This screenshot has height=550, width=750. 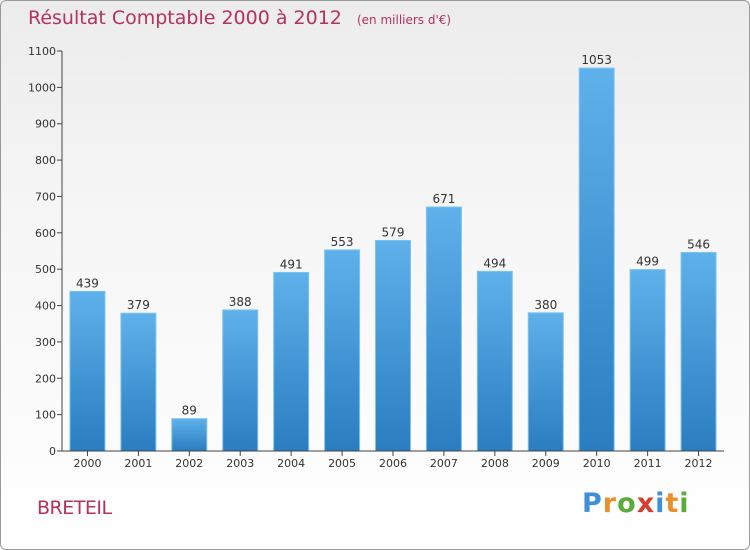 I want to click on y-tick-label: 400, so click(x=45, y=306).